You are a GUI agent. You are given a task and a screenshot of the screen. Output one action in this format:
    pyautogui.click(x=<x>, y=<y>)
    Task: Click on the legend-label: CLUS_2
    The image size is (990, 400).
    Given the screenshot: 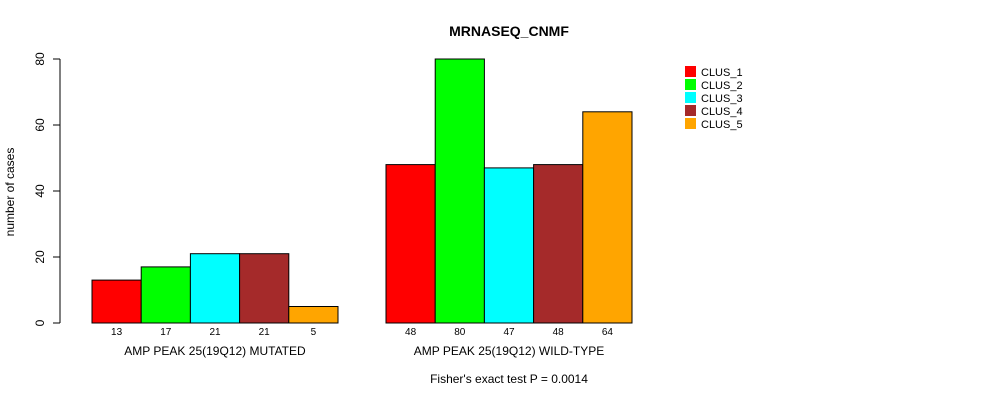 What is the action you would take?
    pyautogui.click(x=722, y=86)
    